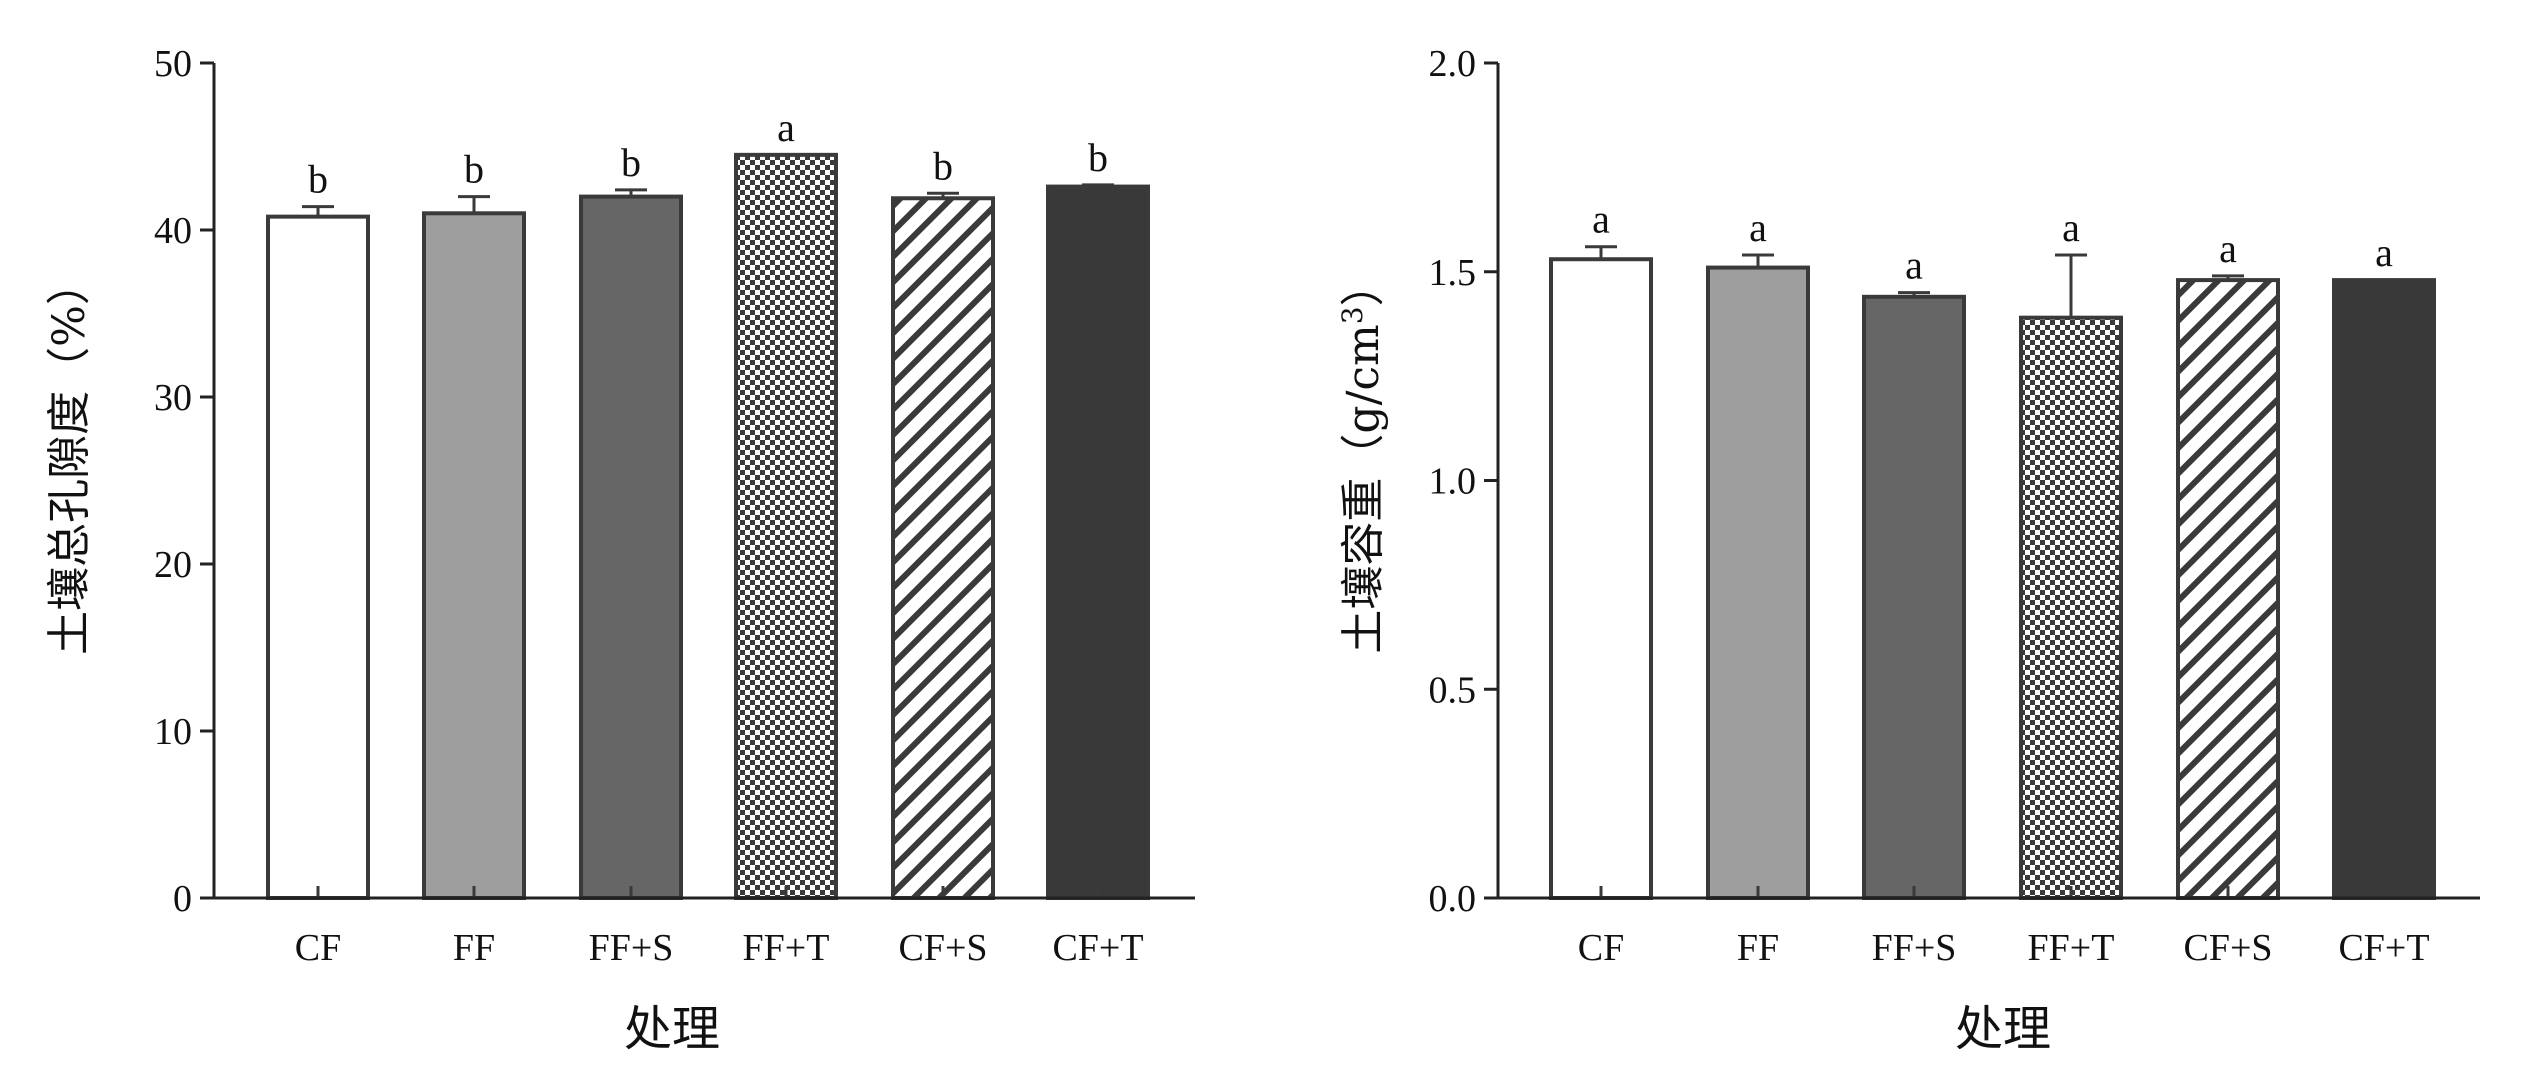 The width and height of the screenshot is (2527, 1080). What do you see at coordinates (173, 398) in the screenshot?
I see `y-tick-label: 30` at bounding box center [173, 398].